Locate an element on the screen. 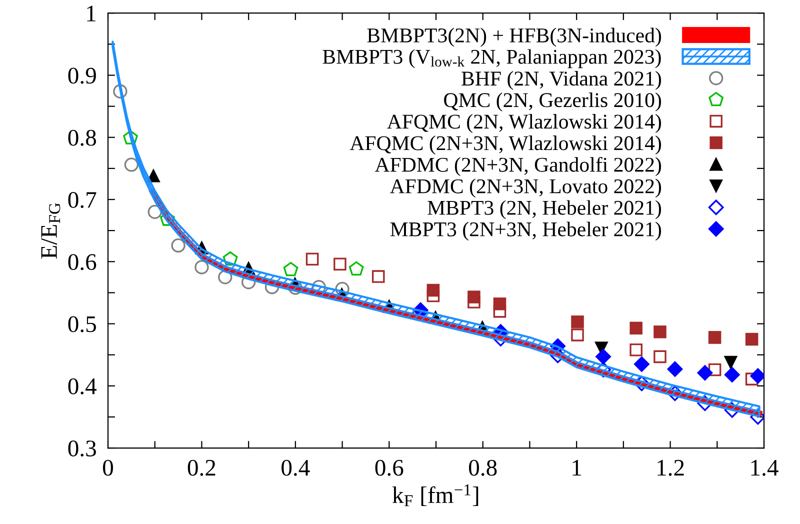 This screenshot has width=800, height=524. x-tick-label: 1.2 is located at coordinates (671, 468).